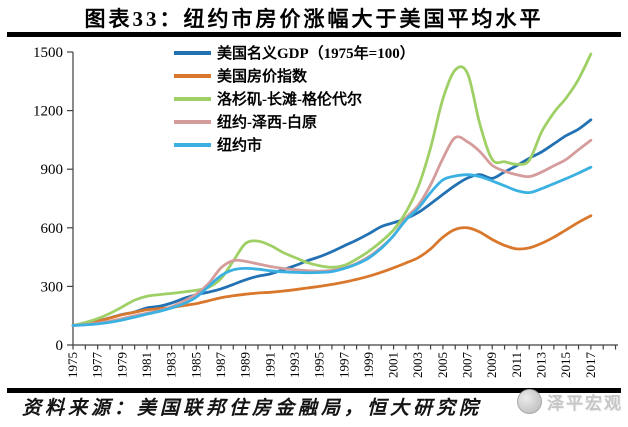  I want to click on legend-label-2: 洛杉矶-长滩-格伦代尔, so click(289, 99).